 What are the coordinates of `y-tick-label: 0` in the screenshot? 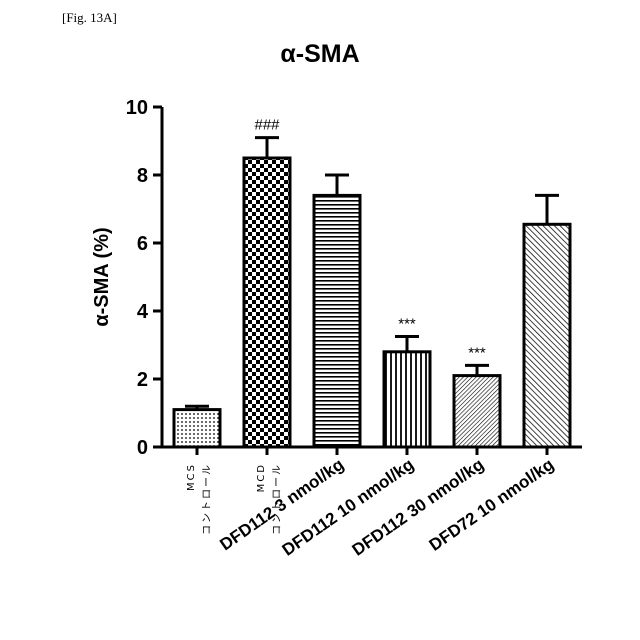 It's located at (142, 448).